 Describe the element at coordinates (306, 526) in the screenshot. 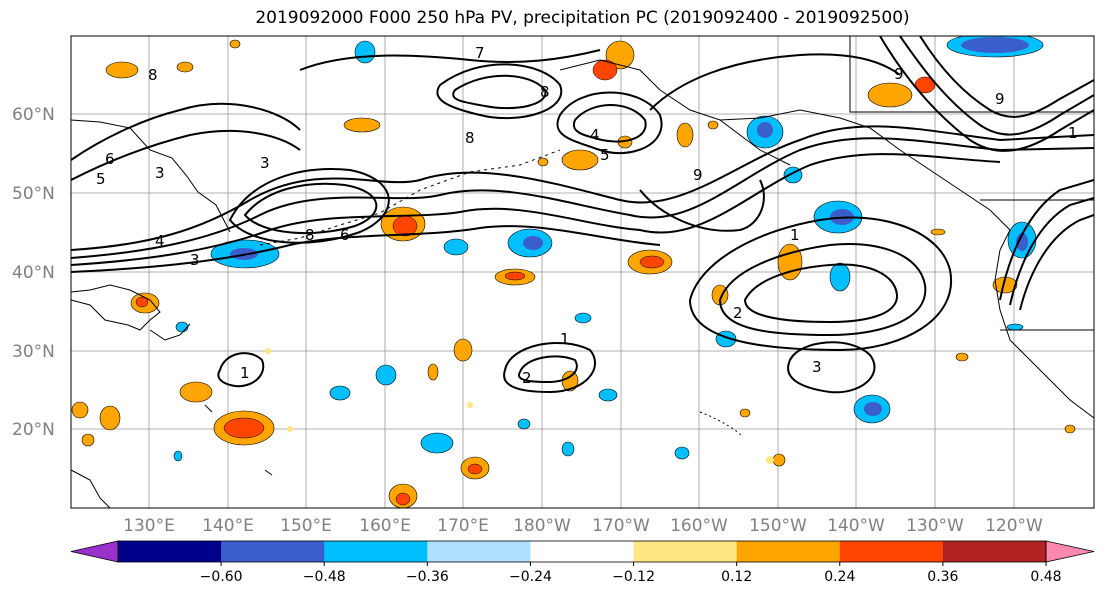

I see `lon-label-150e: 150°E` at that location.